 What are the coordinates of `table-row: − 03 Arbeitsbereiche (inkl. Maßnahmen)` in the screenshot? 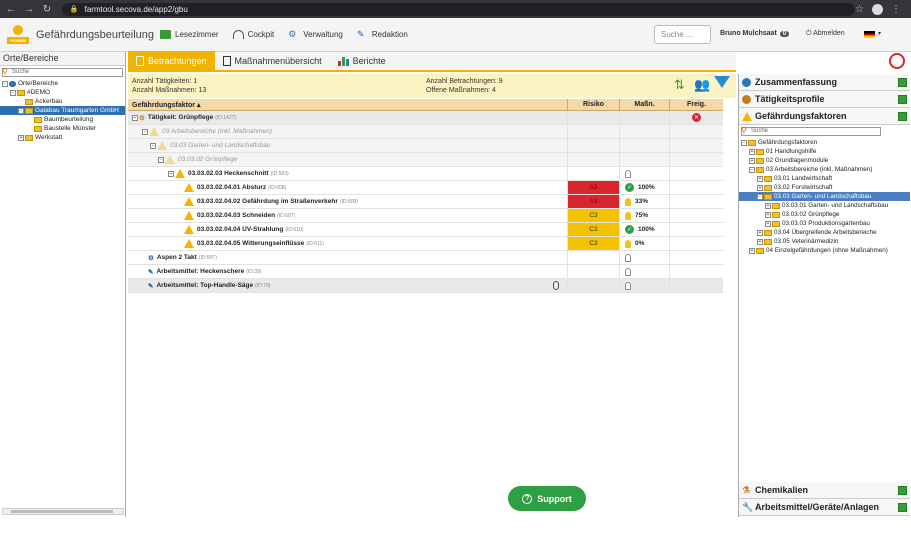 It's located at (425, 132).